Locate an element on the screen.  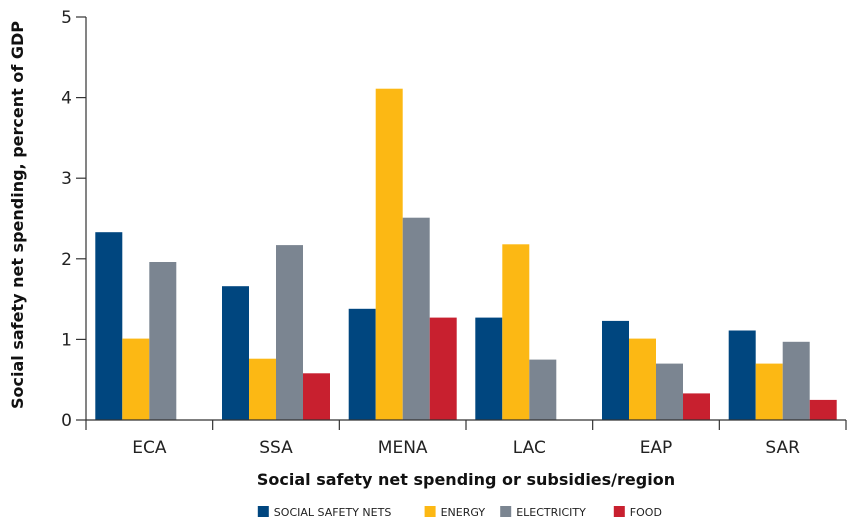
legend: SOCIAL SAFETY NETS ENERGY ELECTRICITY FOOD is located at coordinates (459, 512).